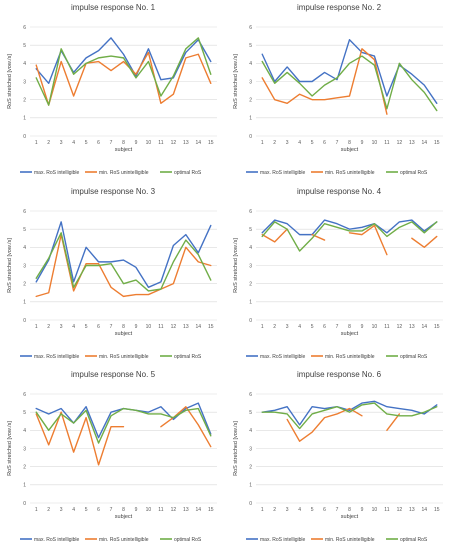 The height and width of the screenshot is (550, 452). I want to click on x-tick-label: 10, so click(149, 143).